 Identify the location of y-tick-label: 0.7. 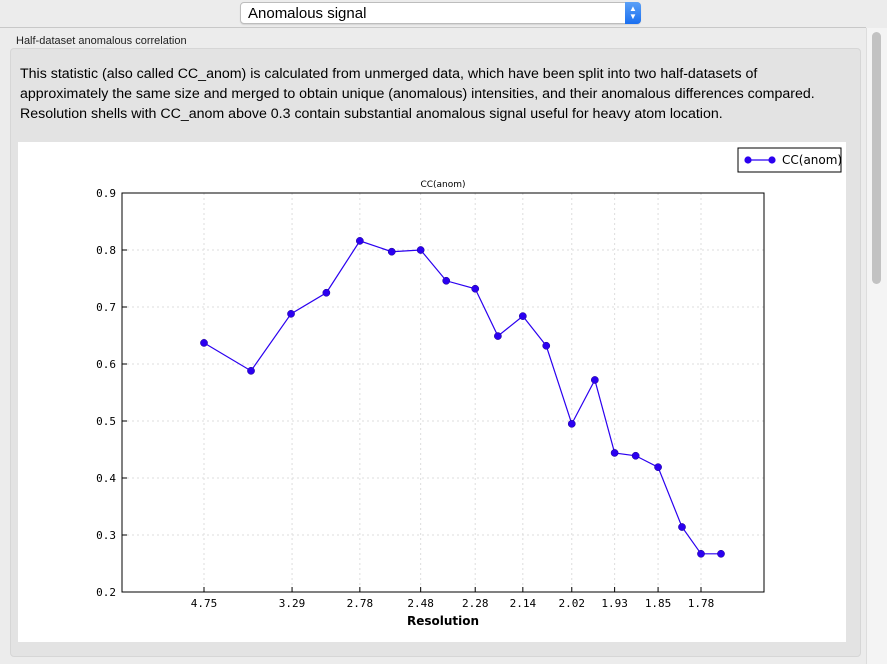
(106, 307).